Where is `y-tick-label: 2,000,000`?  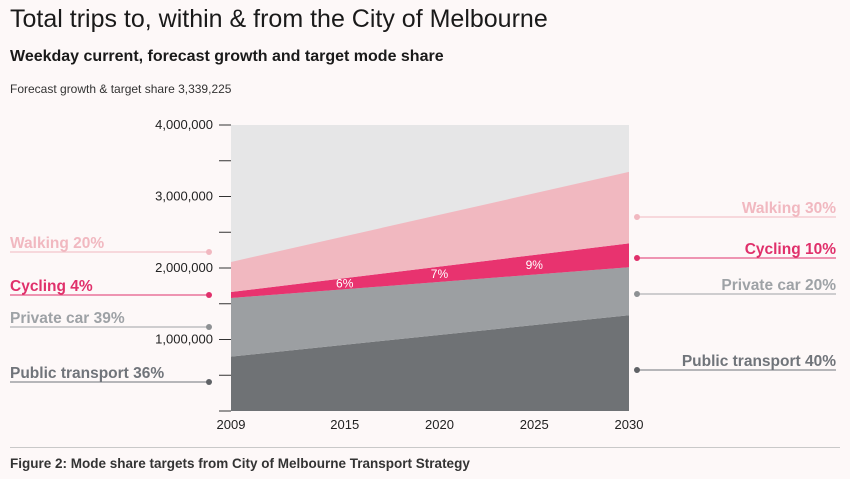
y-tick-label: 2,000,000 is located at coordinates (184, 267).